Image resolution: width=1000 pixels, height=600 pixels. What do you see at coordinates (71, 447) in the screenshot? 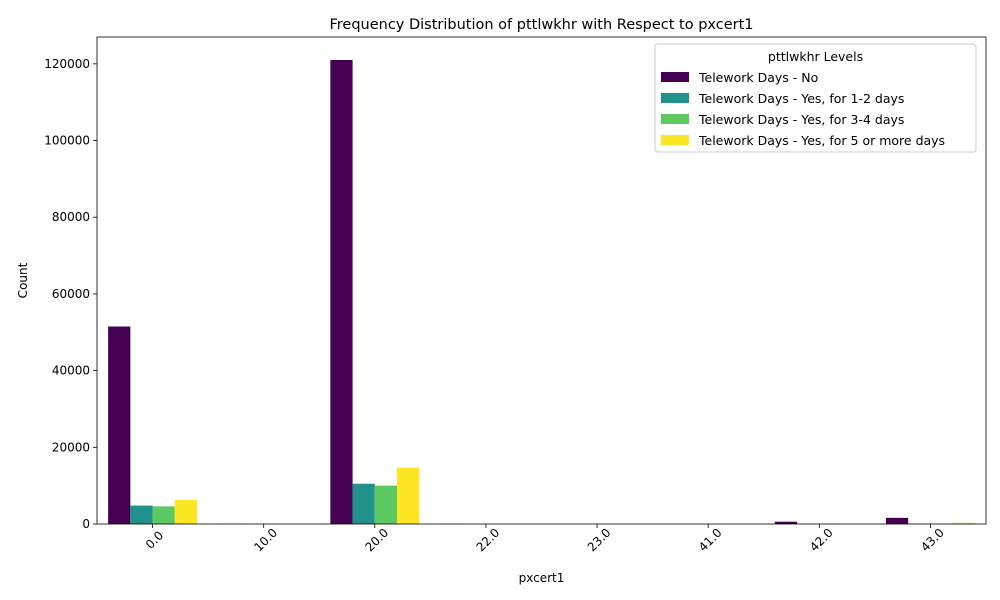
I see `y-tick-label: 20000` at bounding box center [71, 447].